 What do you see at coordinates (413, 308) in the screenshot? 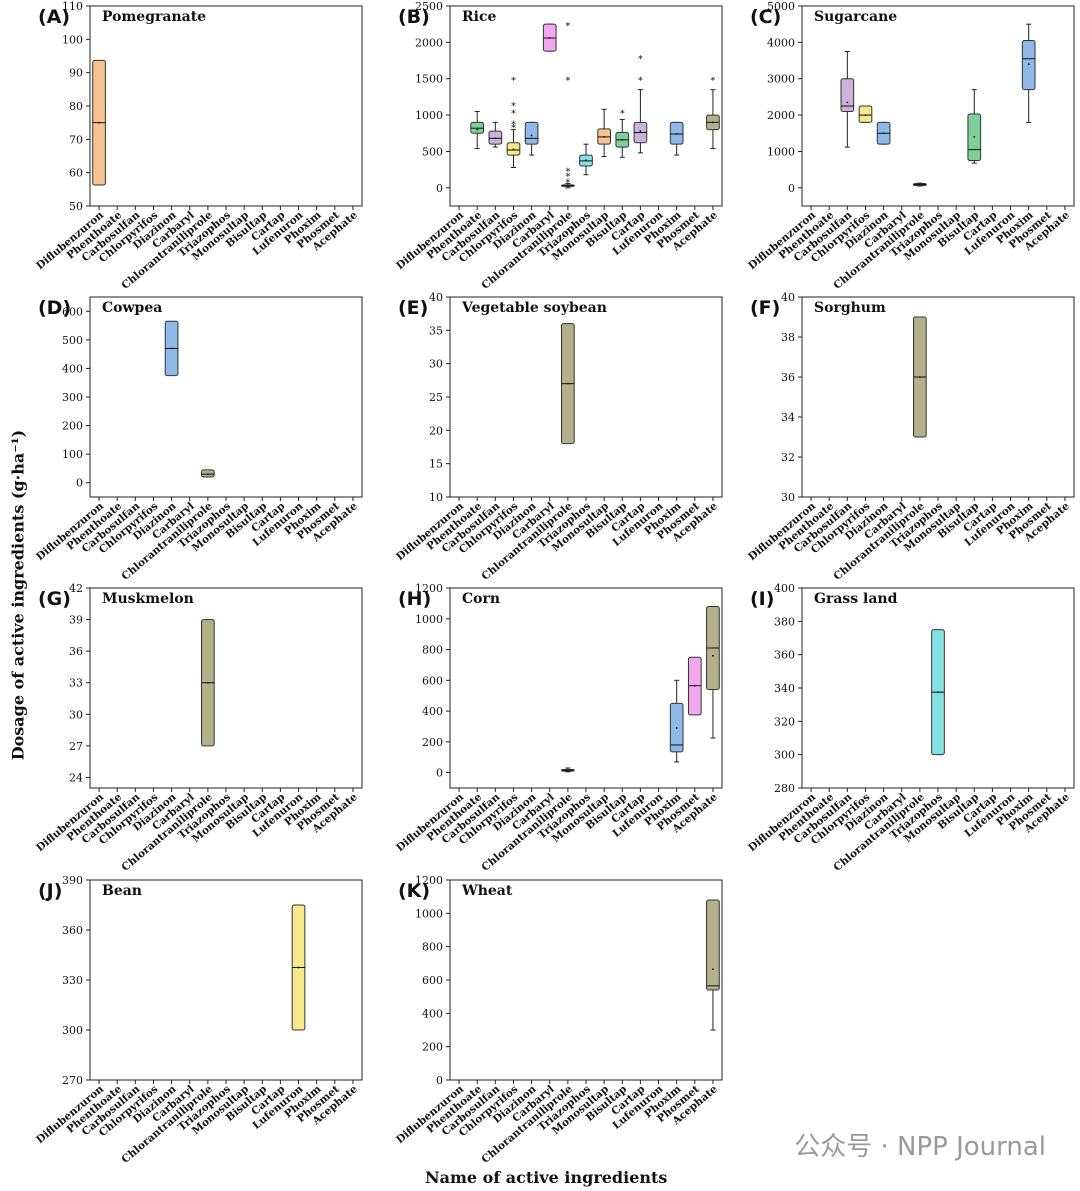
I see `panel-tag: (E)` at bounding box center [413, 308].